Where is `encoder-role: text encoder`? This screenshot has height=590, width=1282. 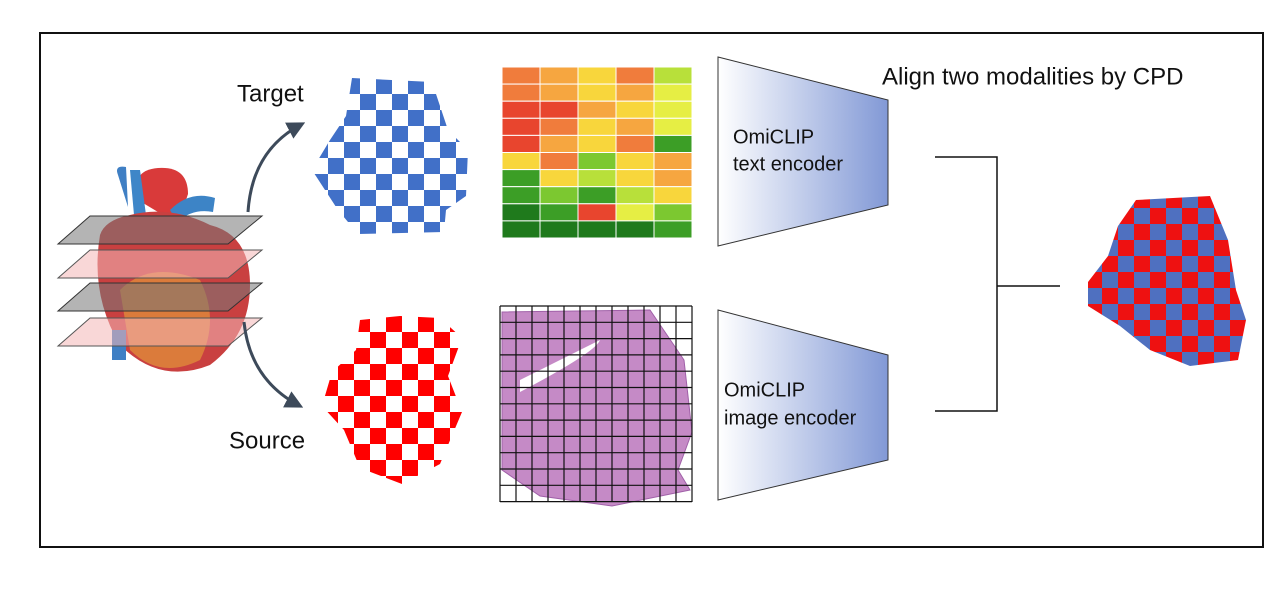
encoder-role: text encoder is located at coordinates (788, 164).